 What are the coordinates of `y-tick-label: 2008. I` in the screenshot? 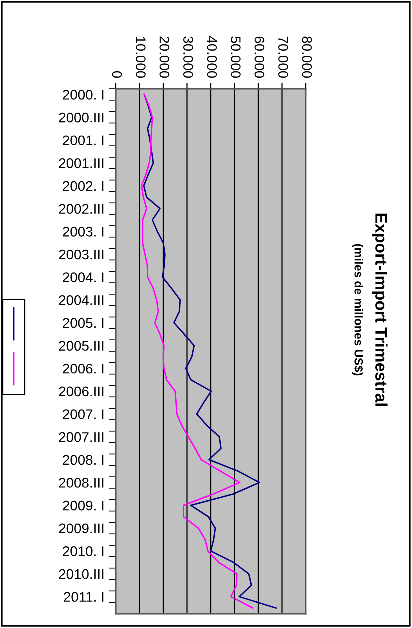 It's located at (83, 460).